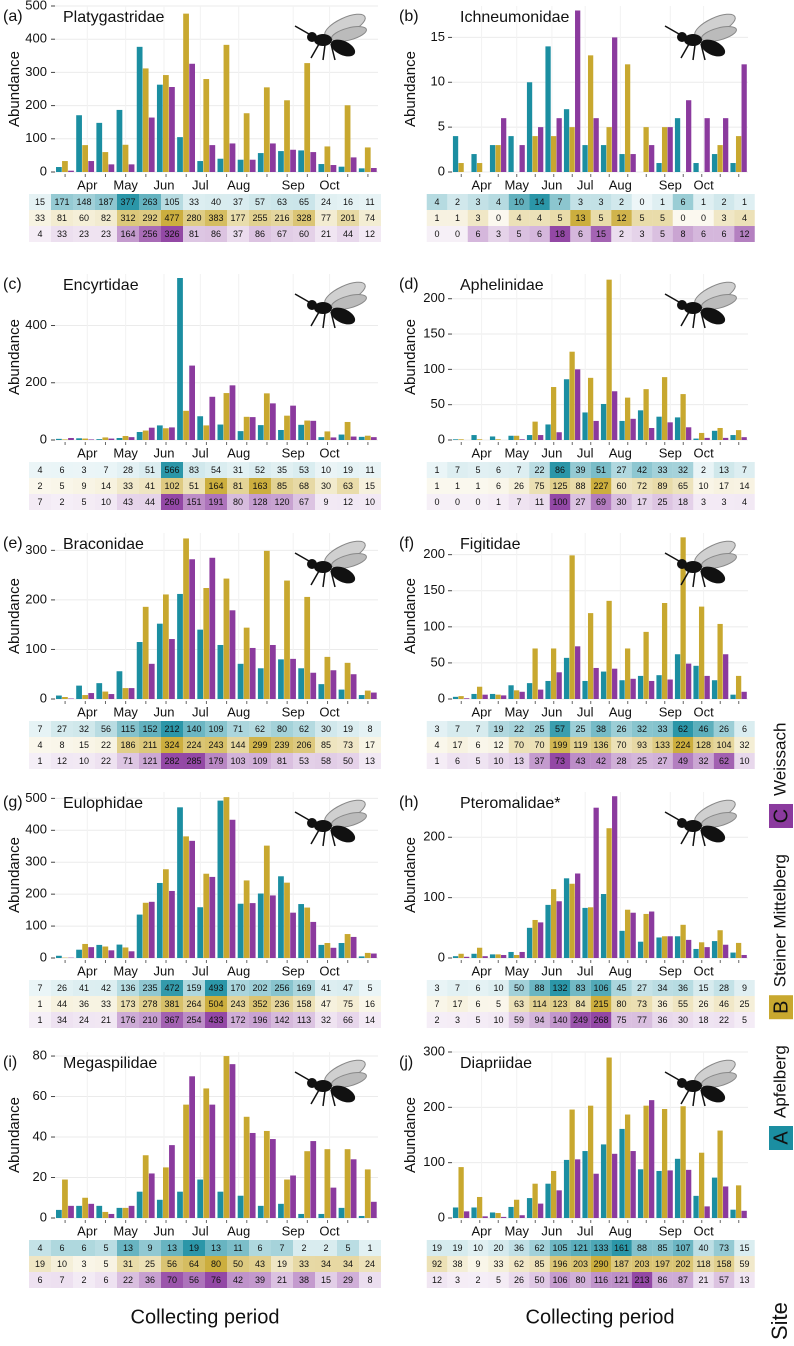 The width and height of the screenshot is (794, 1346). What do you see at coordinates (61, 202) in the screenshot?
I see `table-value: 171` at bounding box center [61, 202].